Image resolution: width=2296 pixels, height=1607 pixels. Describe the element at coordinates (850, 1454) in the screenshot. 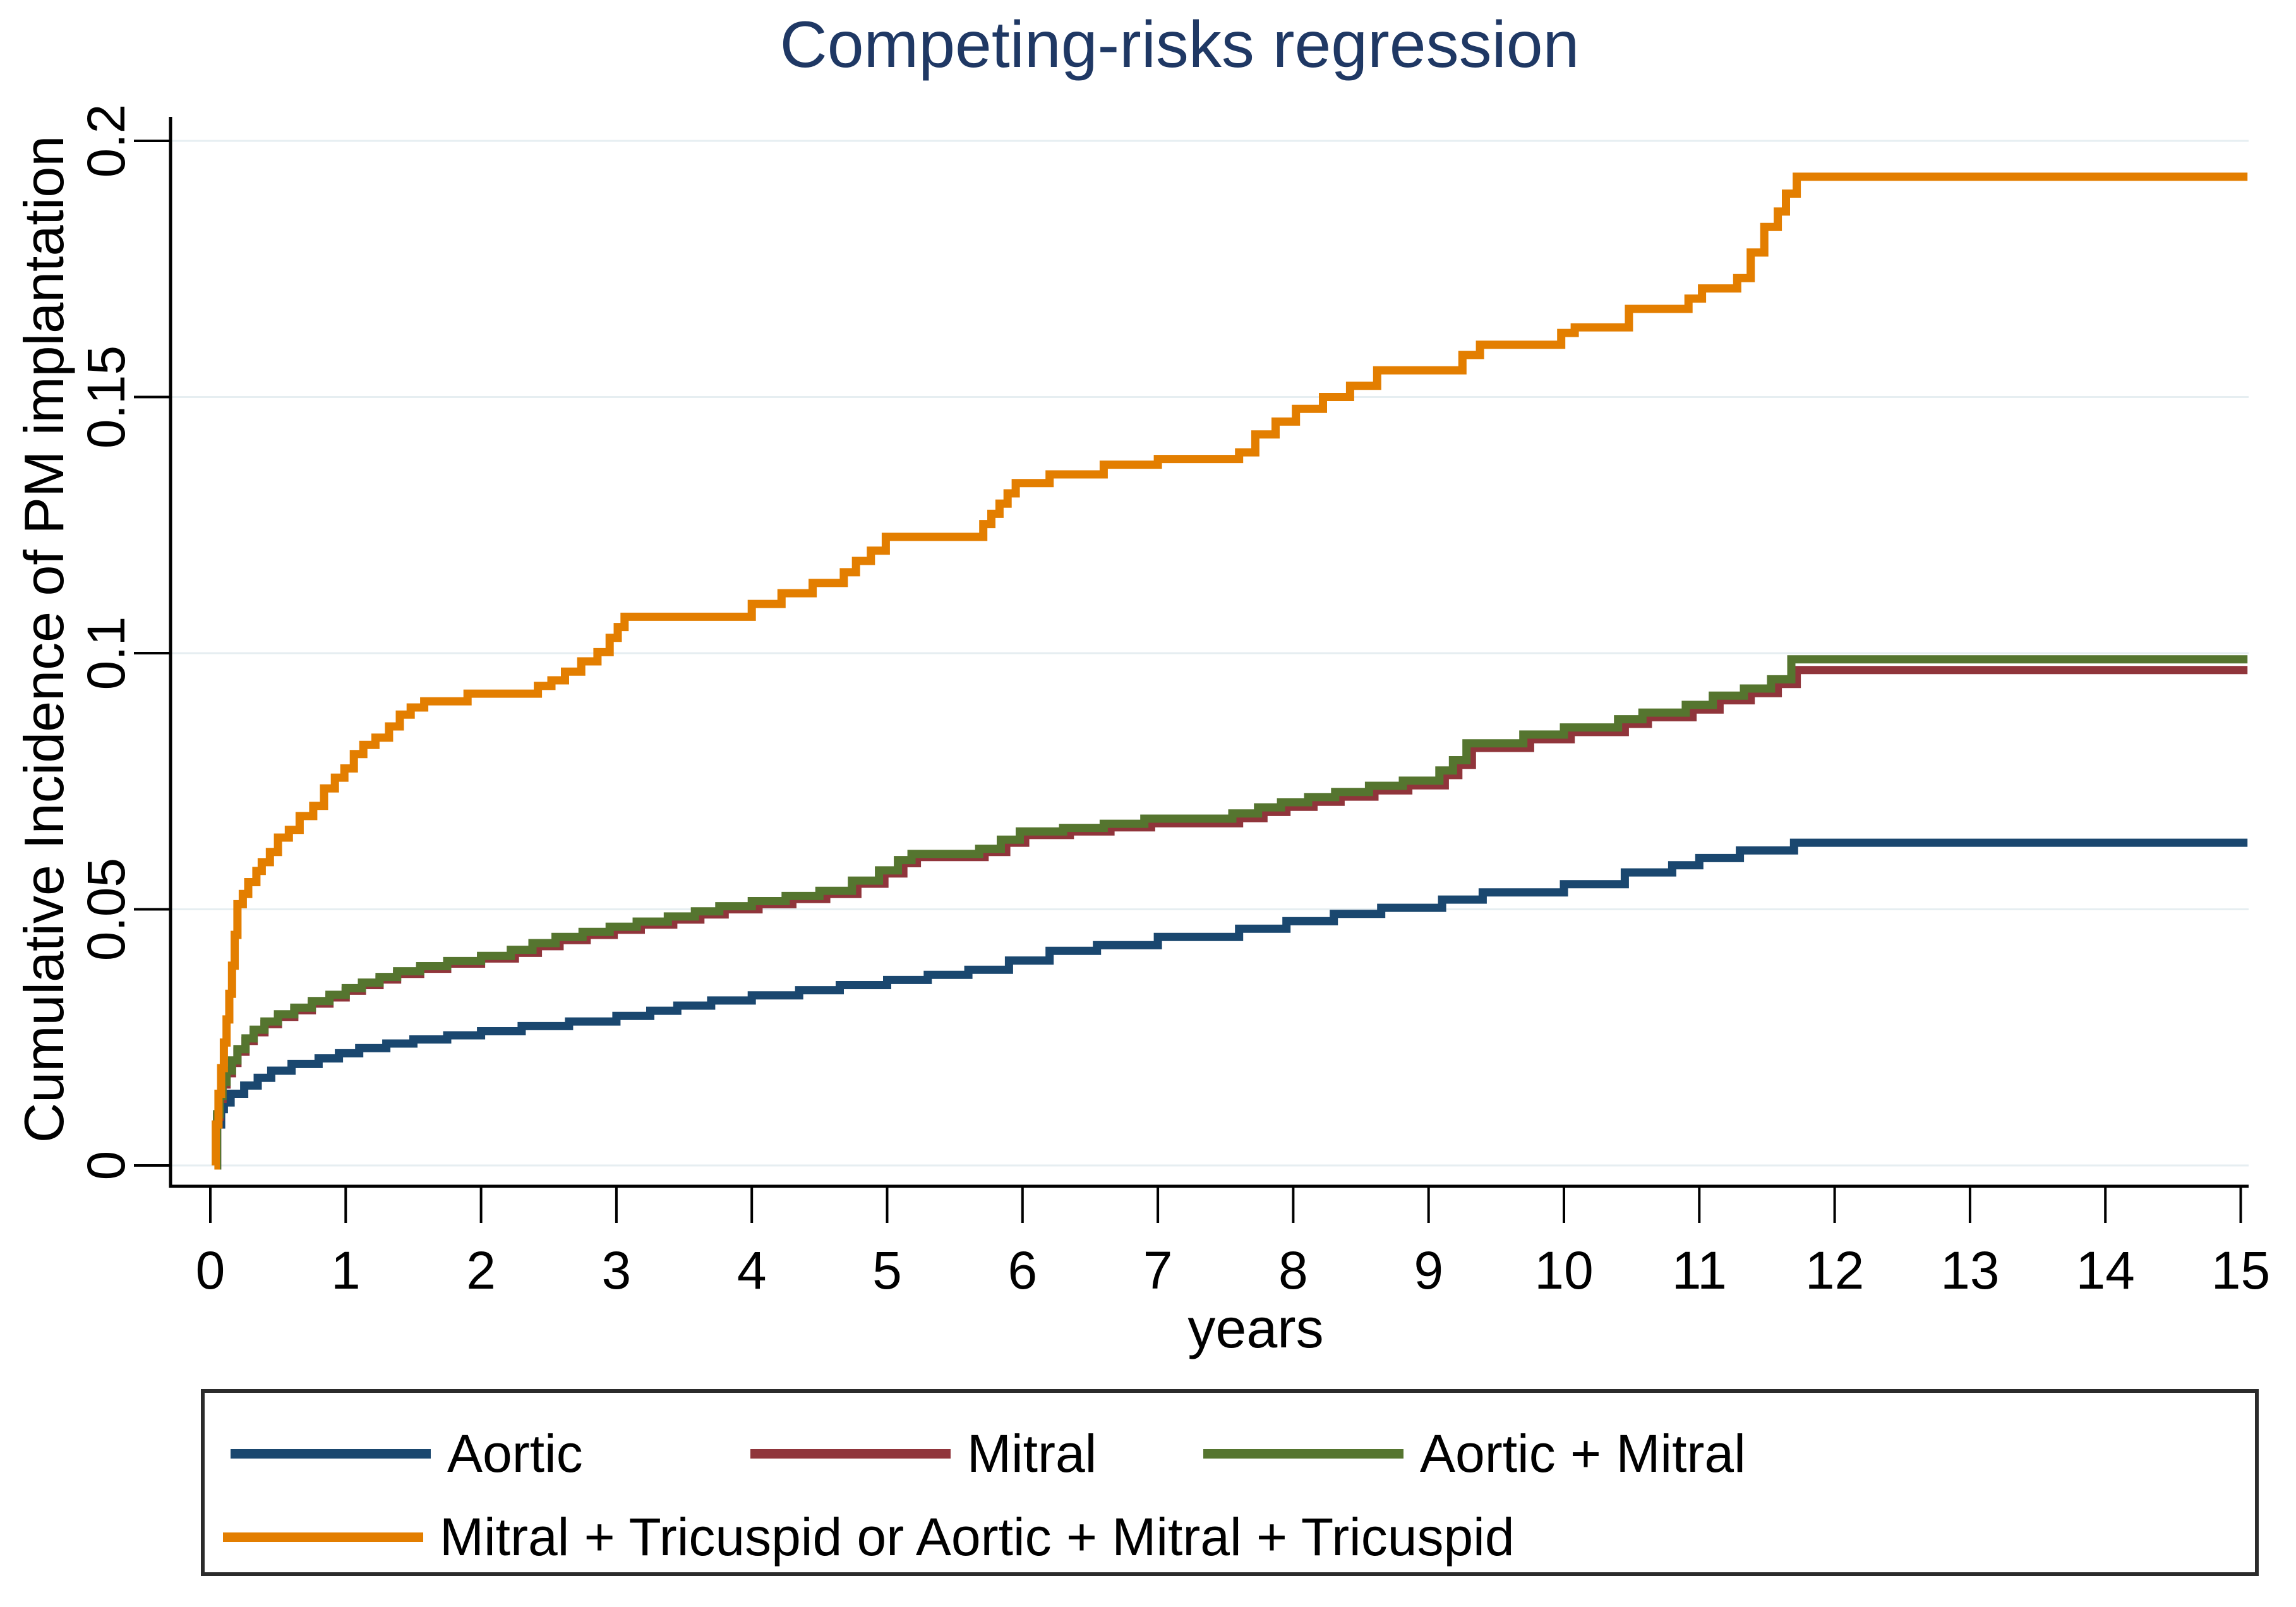

I see `legend-swatch-mitral` at that location.